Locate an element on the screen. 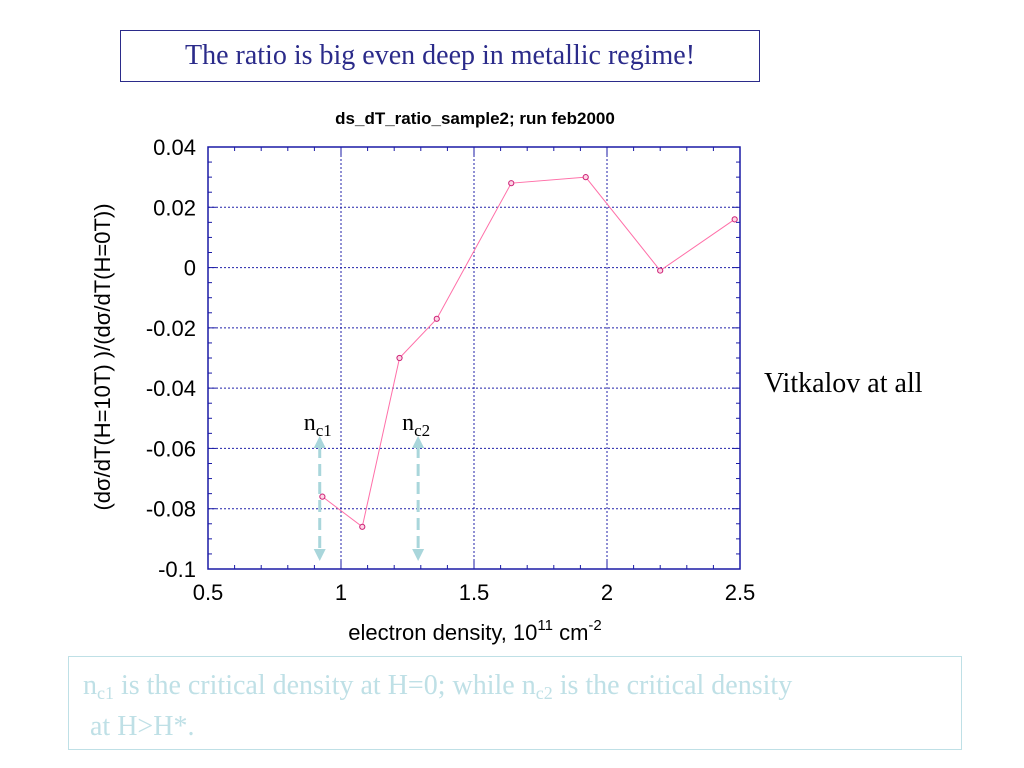  nc-label-1: nc1 is located at coordinates (318, 425).